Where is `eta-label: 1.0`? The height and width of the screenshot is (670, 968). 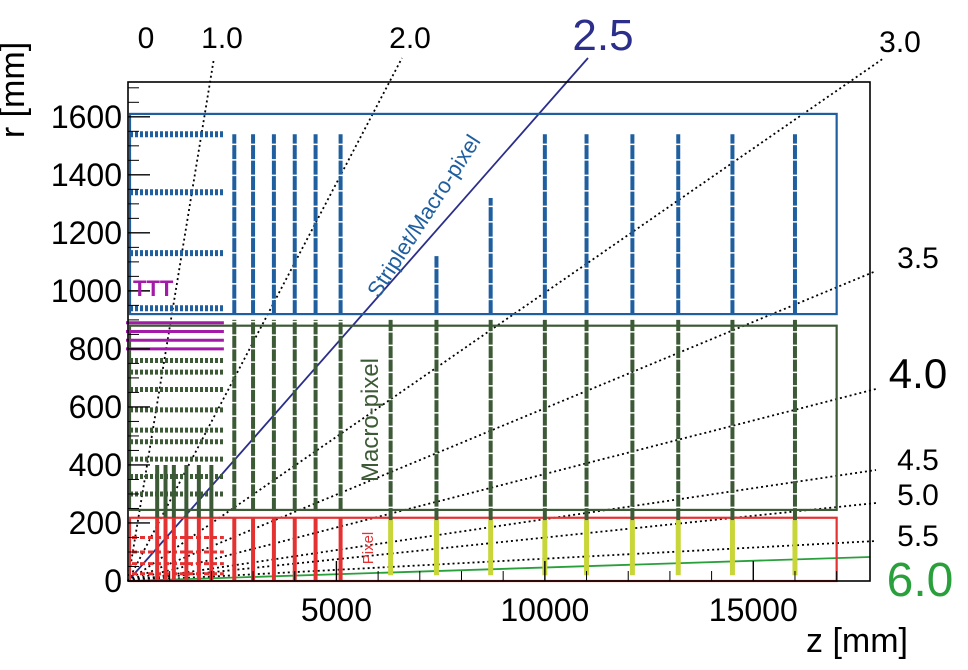
eta-label: 1.0 is located at coordinates (222, 38).